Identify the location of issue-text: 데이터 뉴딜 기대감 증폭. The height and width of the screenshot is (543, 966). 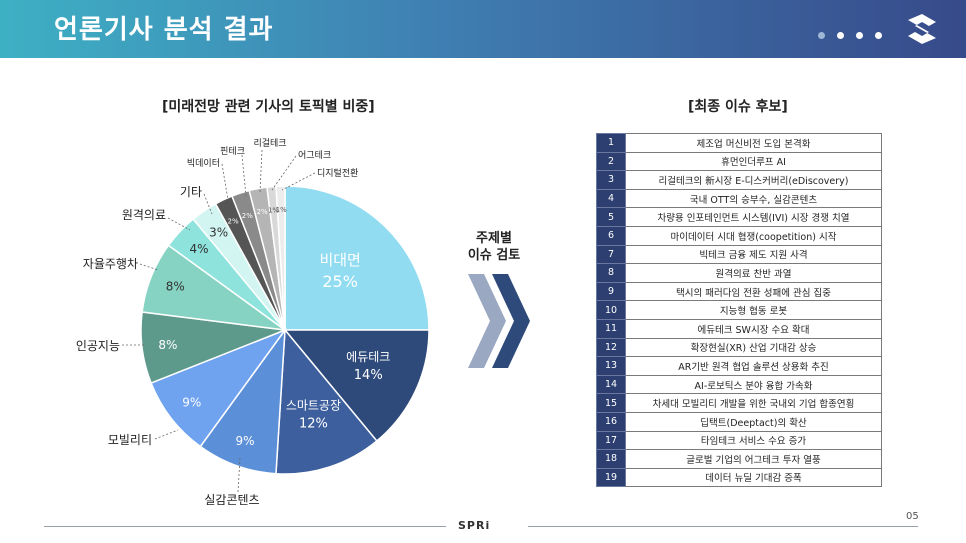
(753, 477).